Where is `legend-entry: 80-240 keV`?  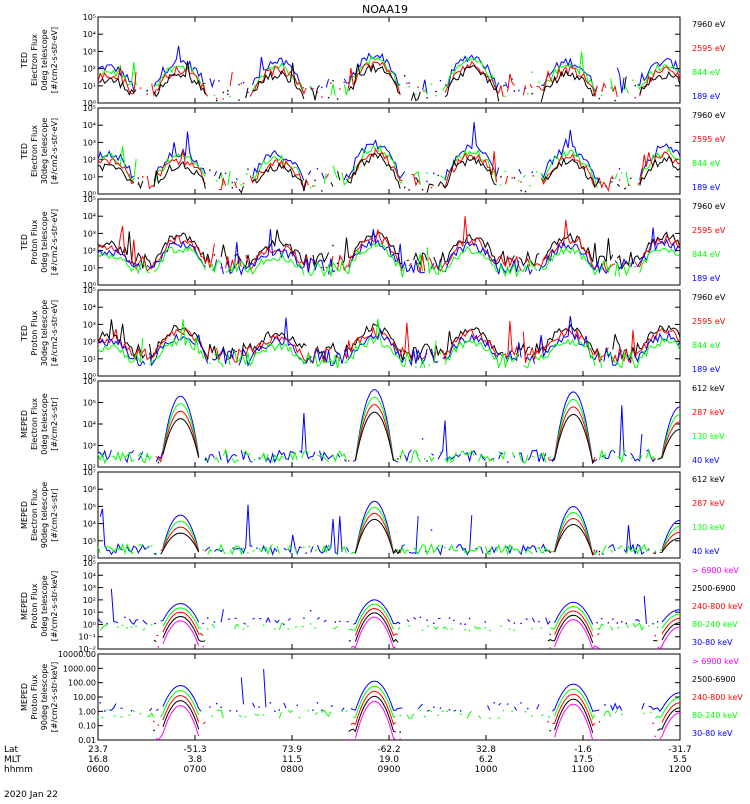 legend-entry: 80-240 keV is located at coordinates (715, 624).